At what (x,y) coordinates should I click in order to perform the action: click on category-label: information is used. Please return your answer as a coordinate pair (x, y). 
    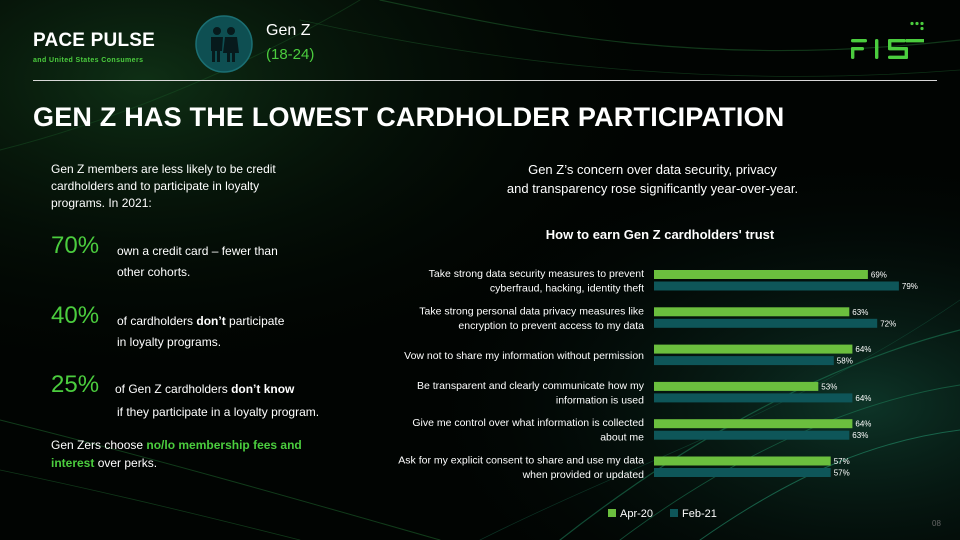
    Looking at the image, I should click on (600, 400).